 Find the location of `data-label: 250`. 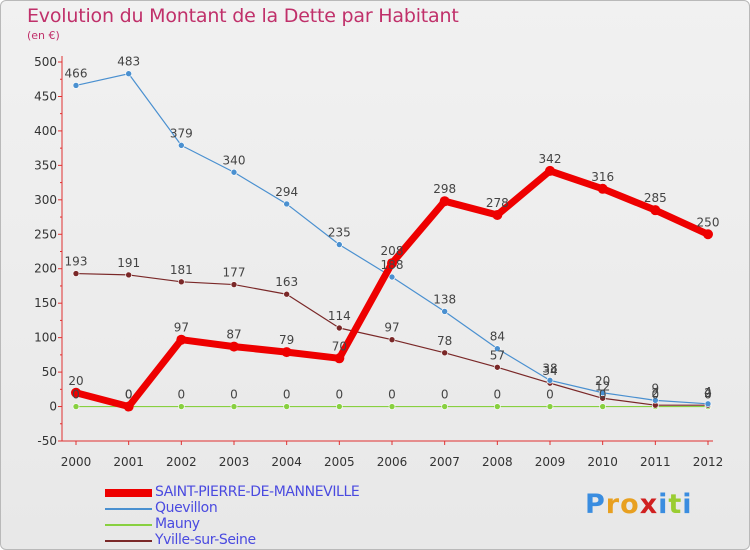

data-label: 250 is located at coordinates (708, 222).